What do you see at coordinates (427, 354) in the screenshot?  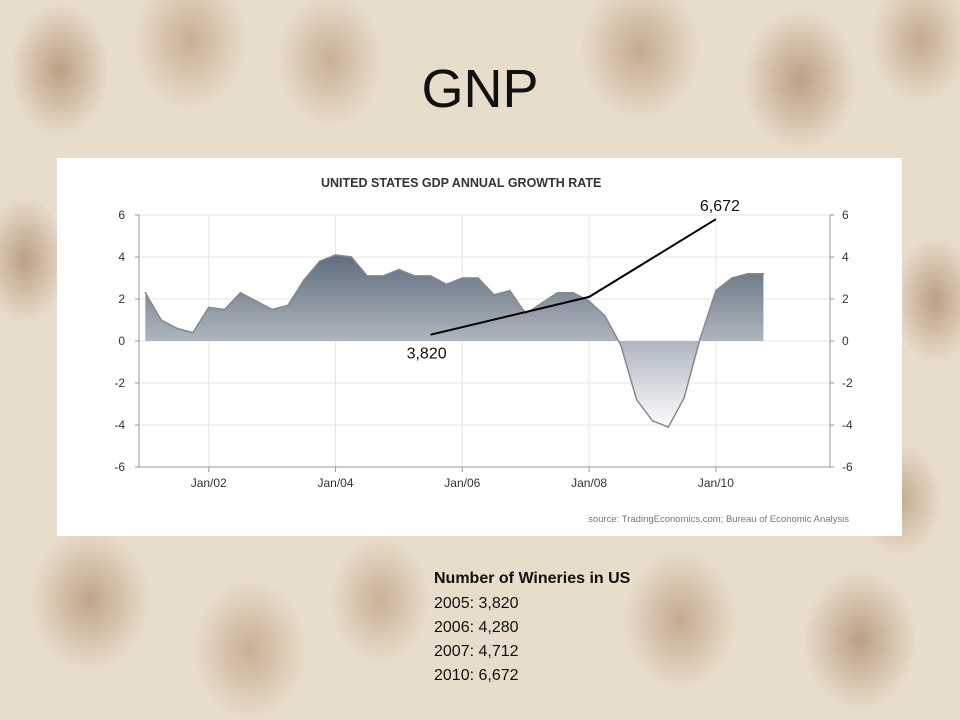 I see `annotation-label-3820: 3,820` at bounding box center [427, 354].